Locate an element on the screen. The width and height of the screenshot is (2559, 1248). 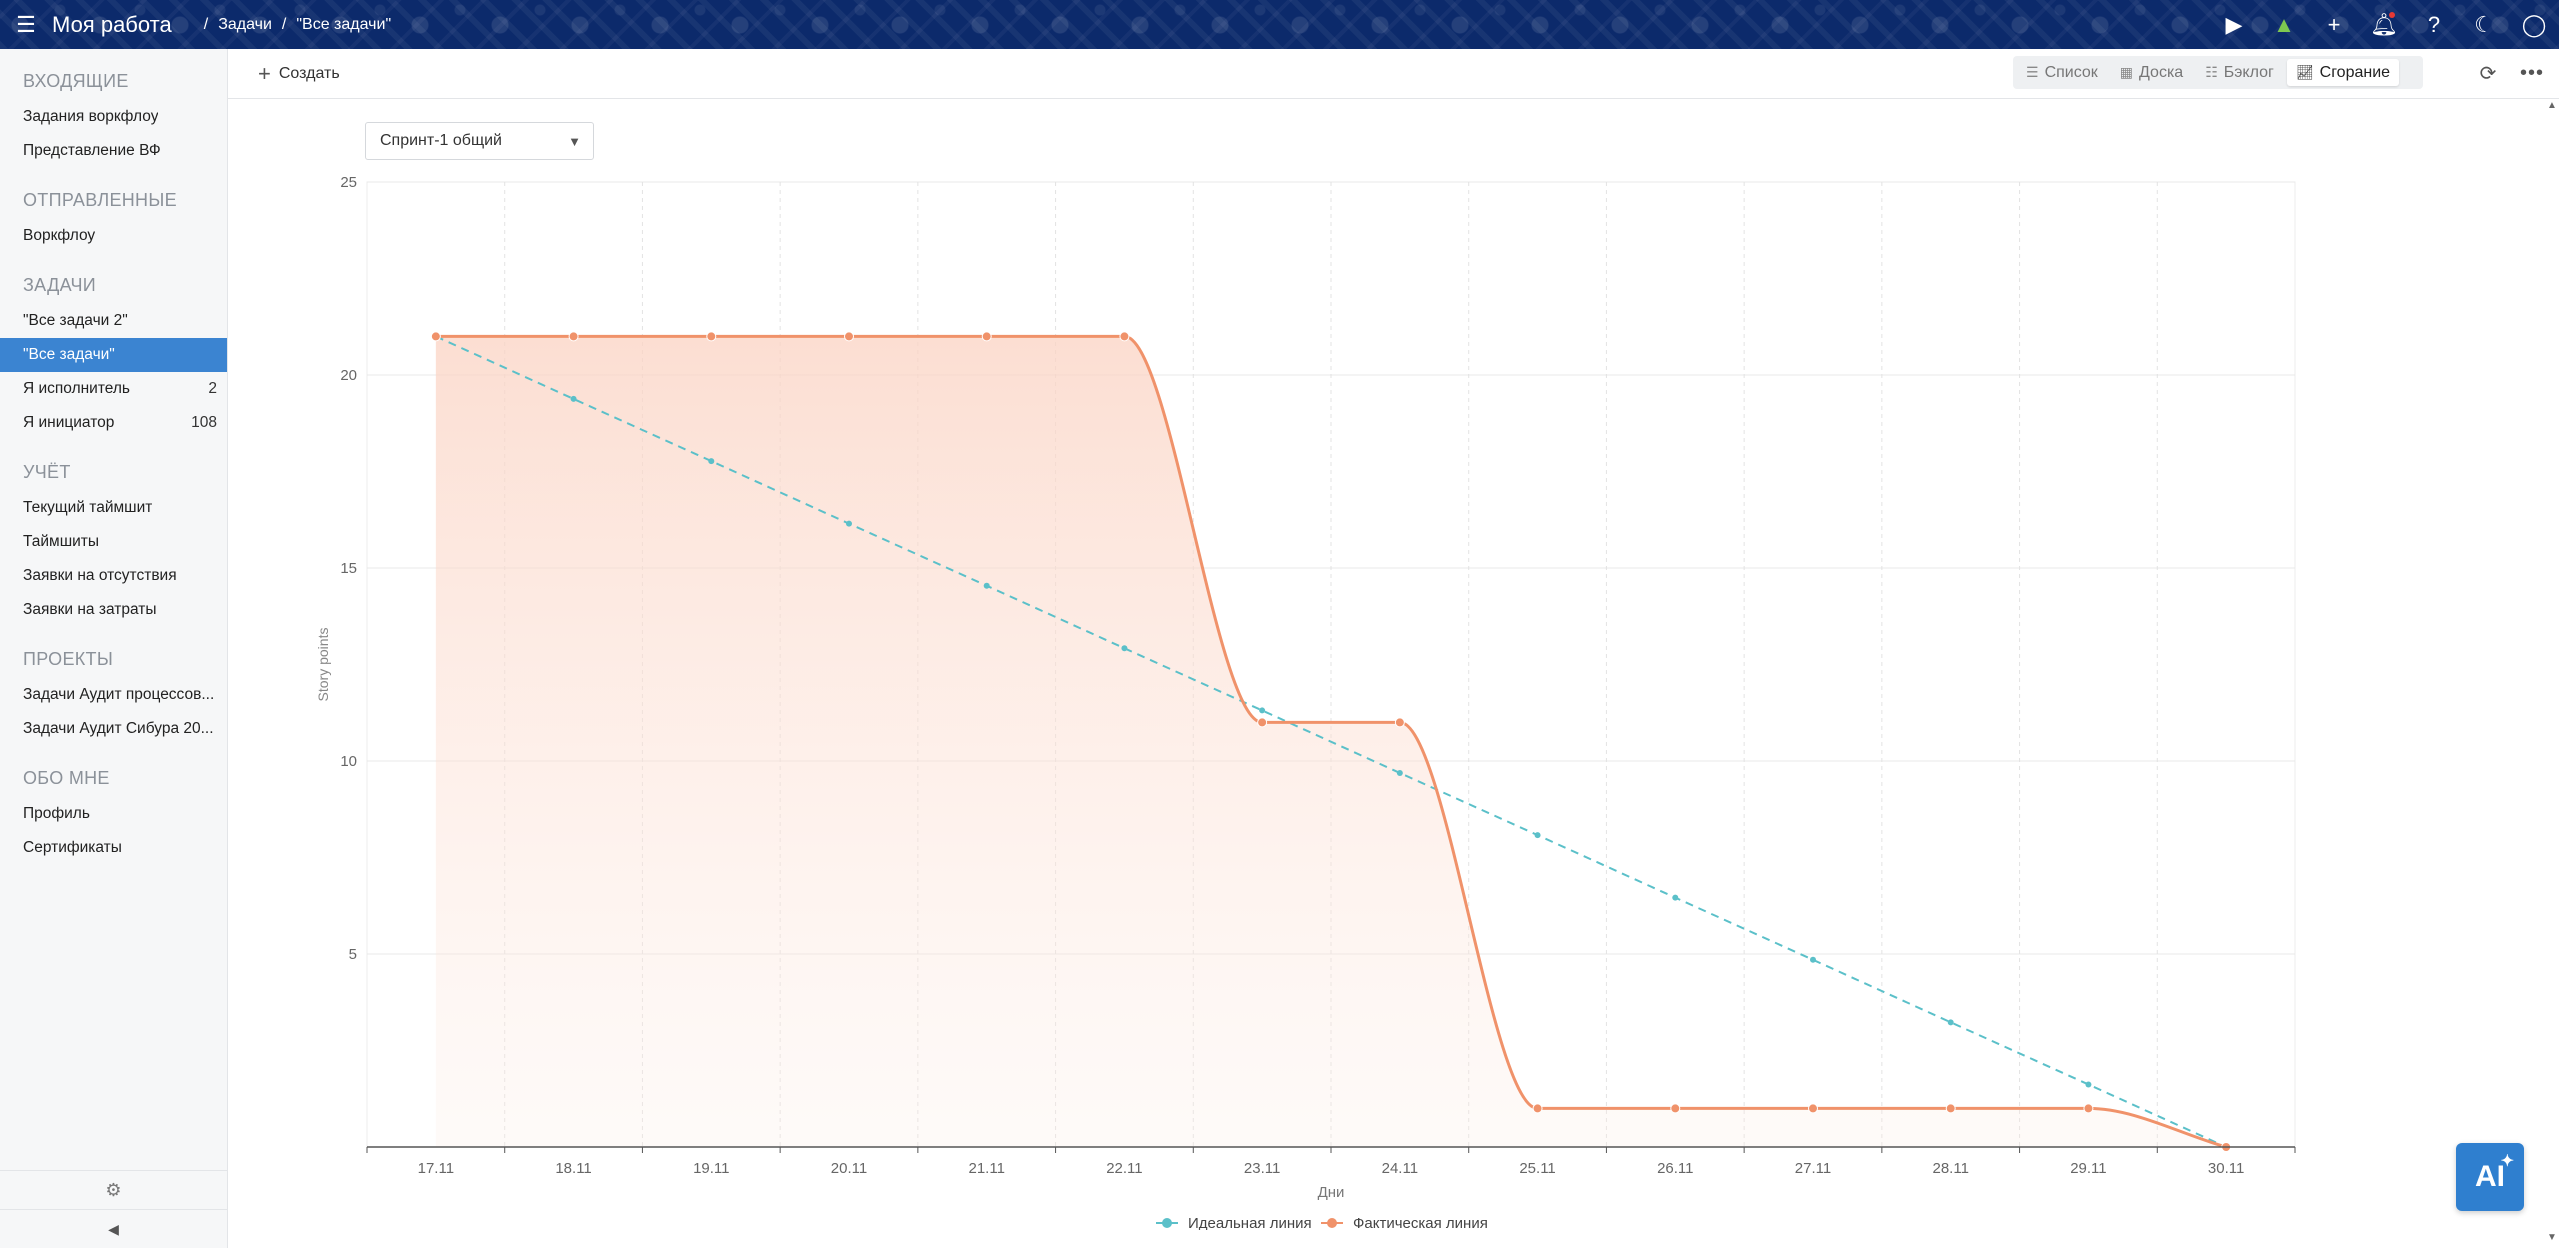
tab-list: ☰ Список is located at coordinates (2062, 72).